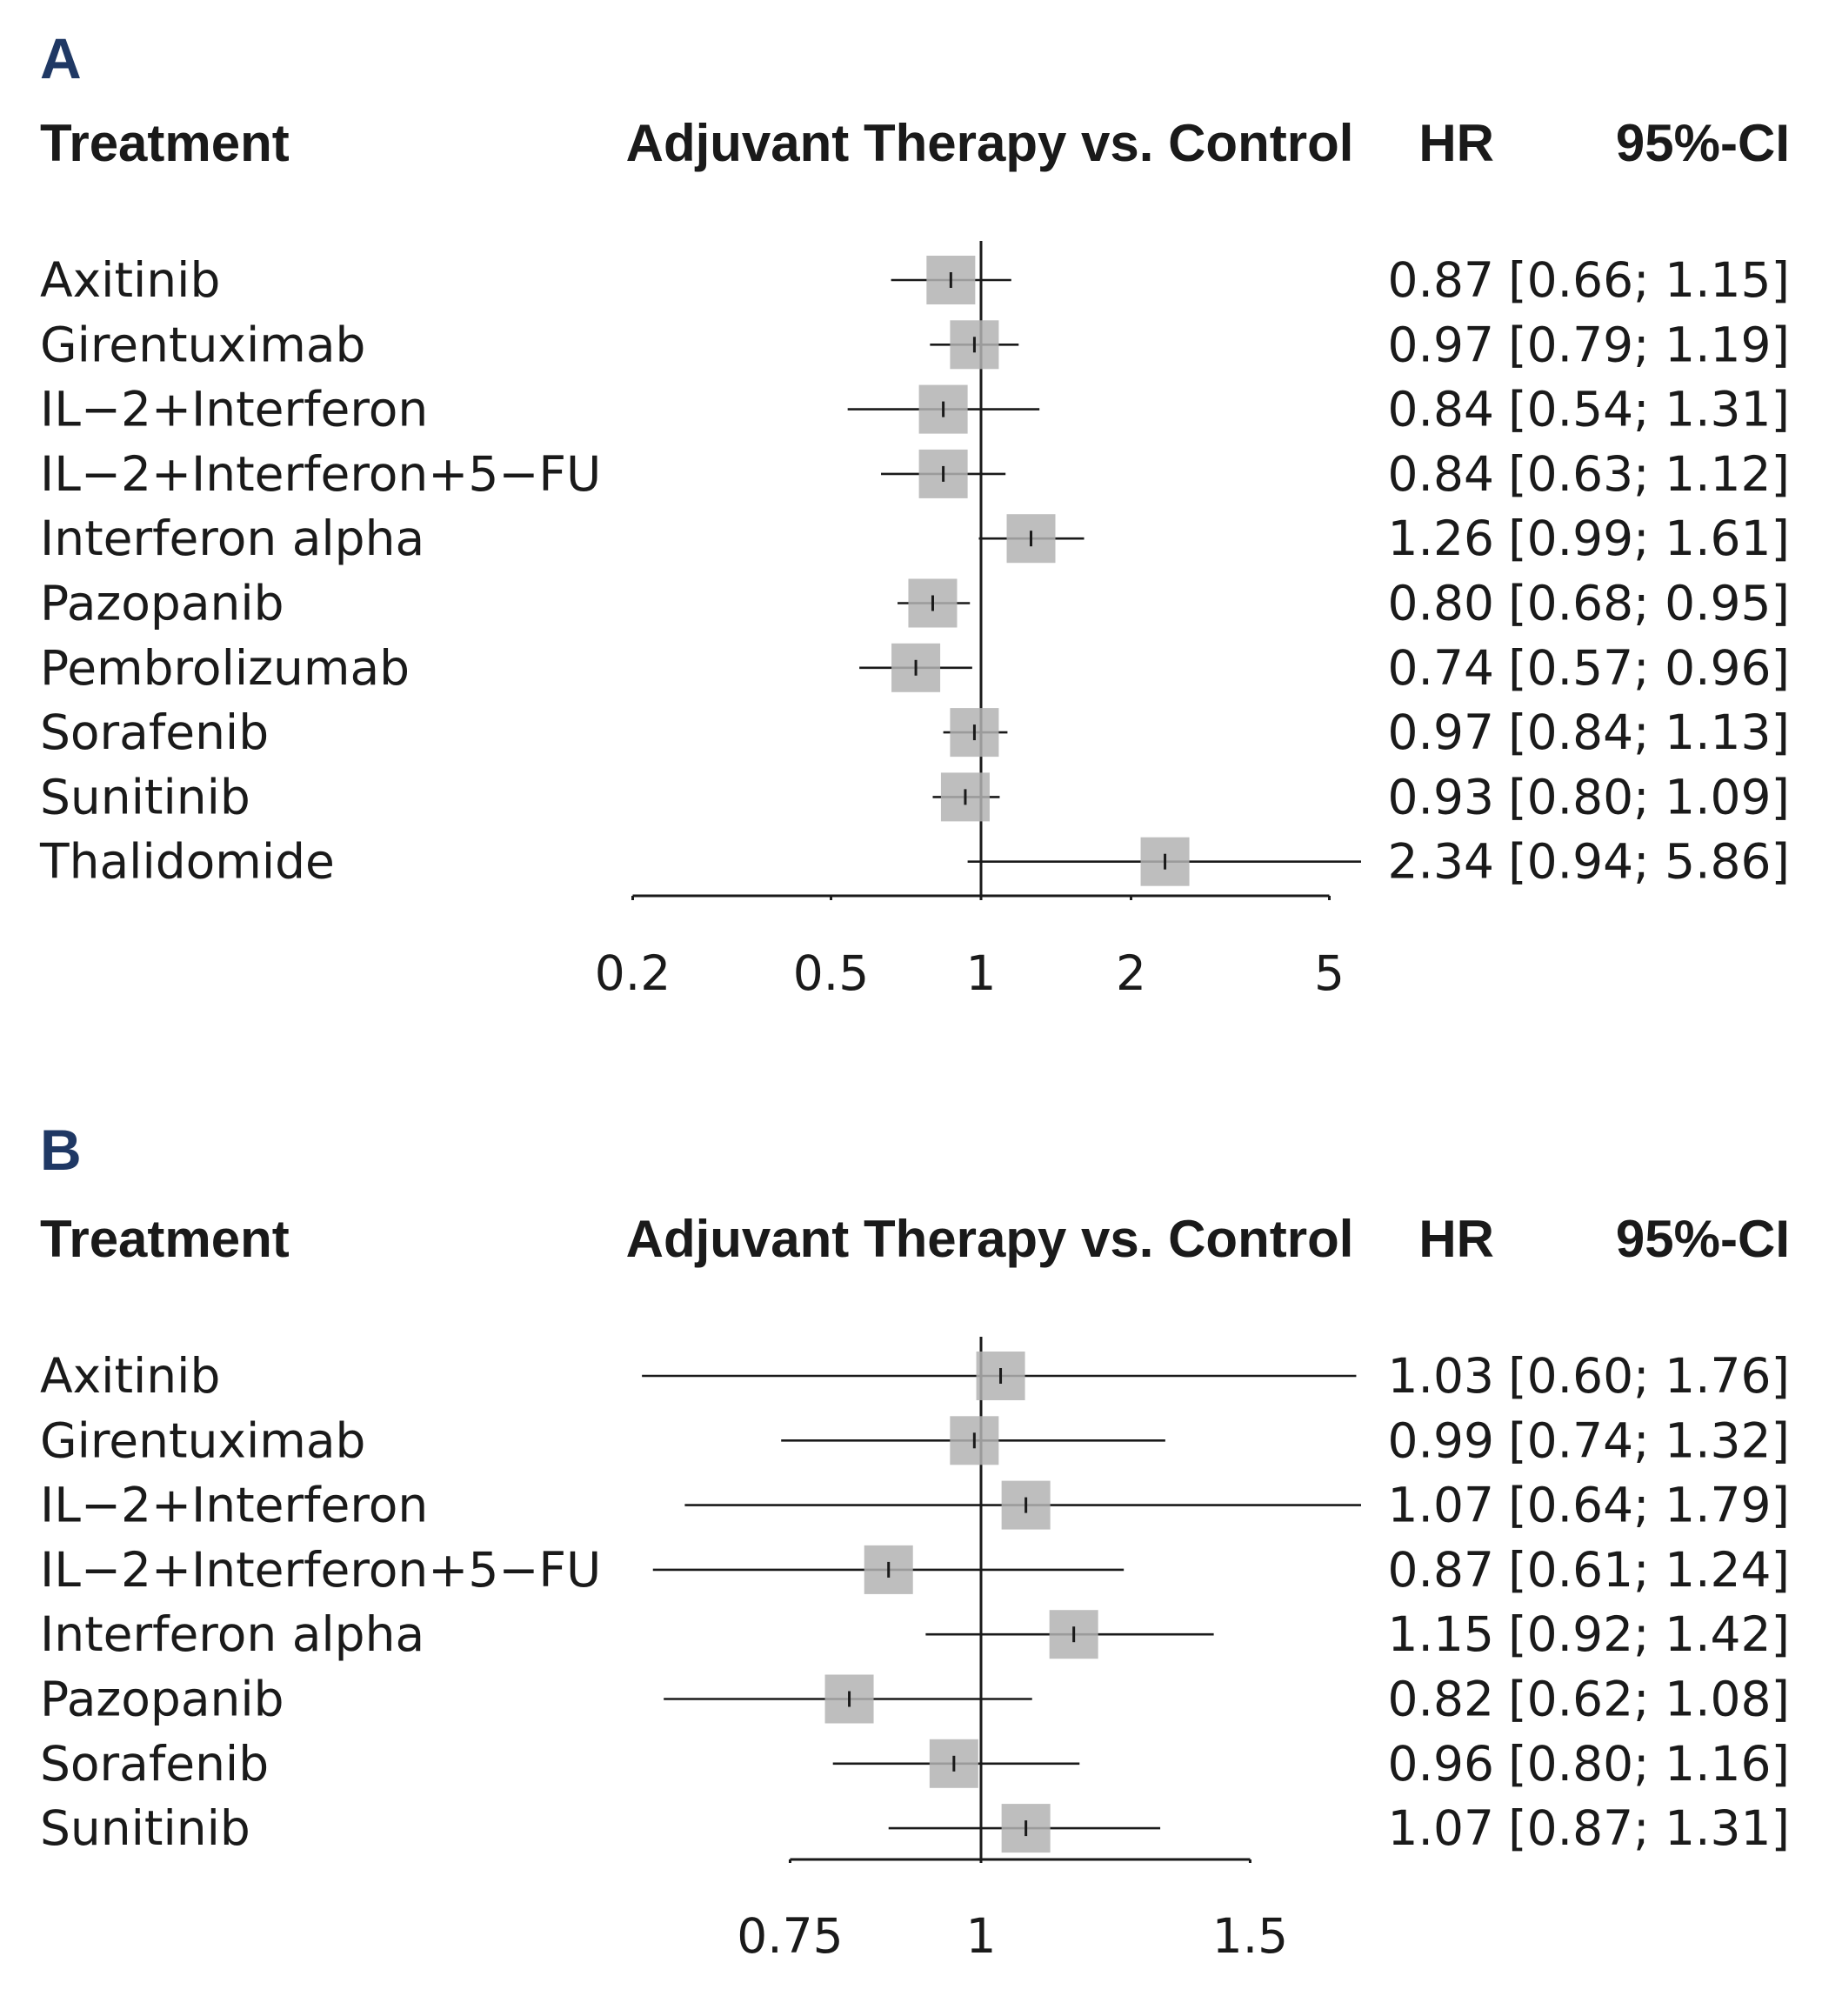 The image size is (1822, 2016). I want to click on ci-value: [0.61; 1.24], so click(1649, 1570).